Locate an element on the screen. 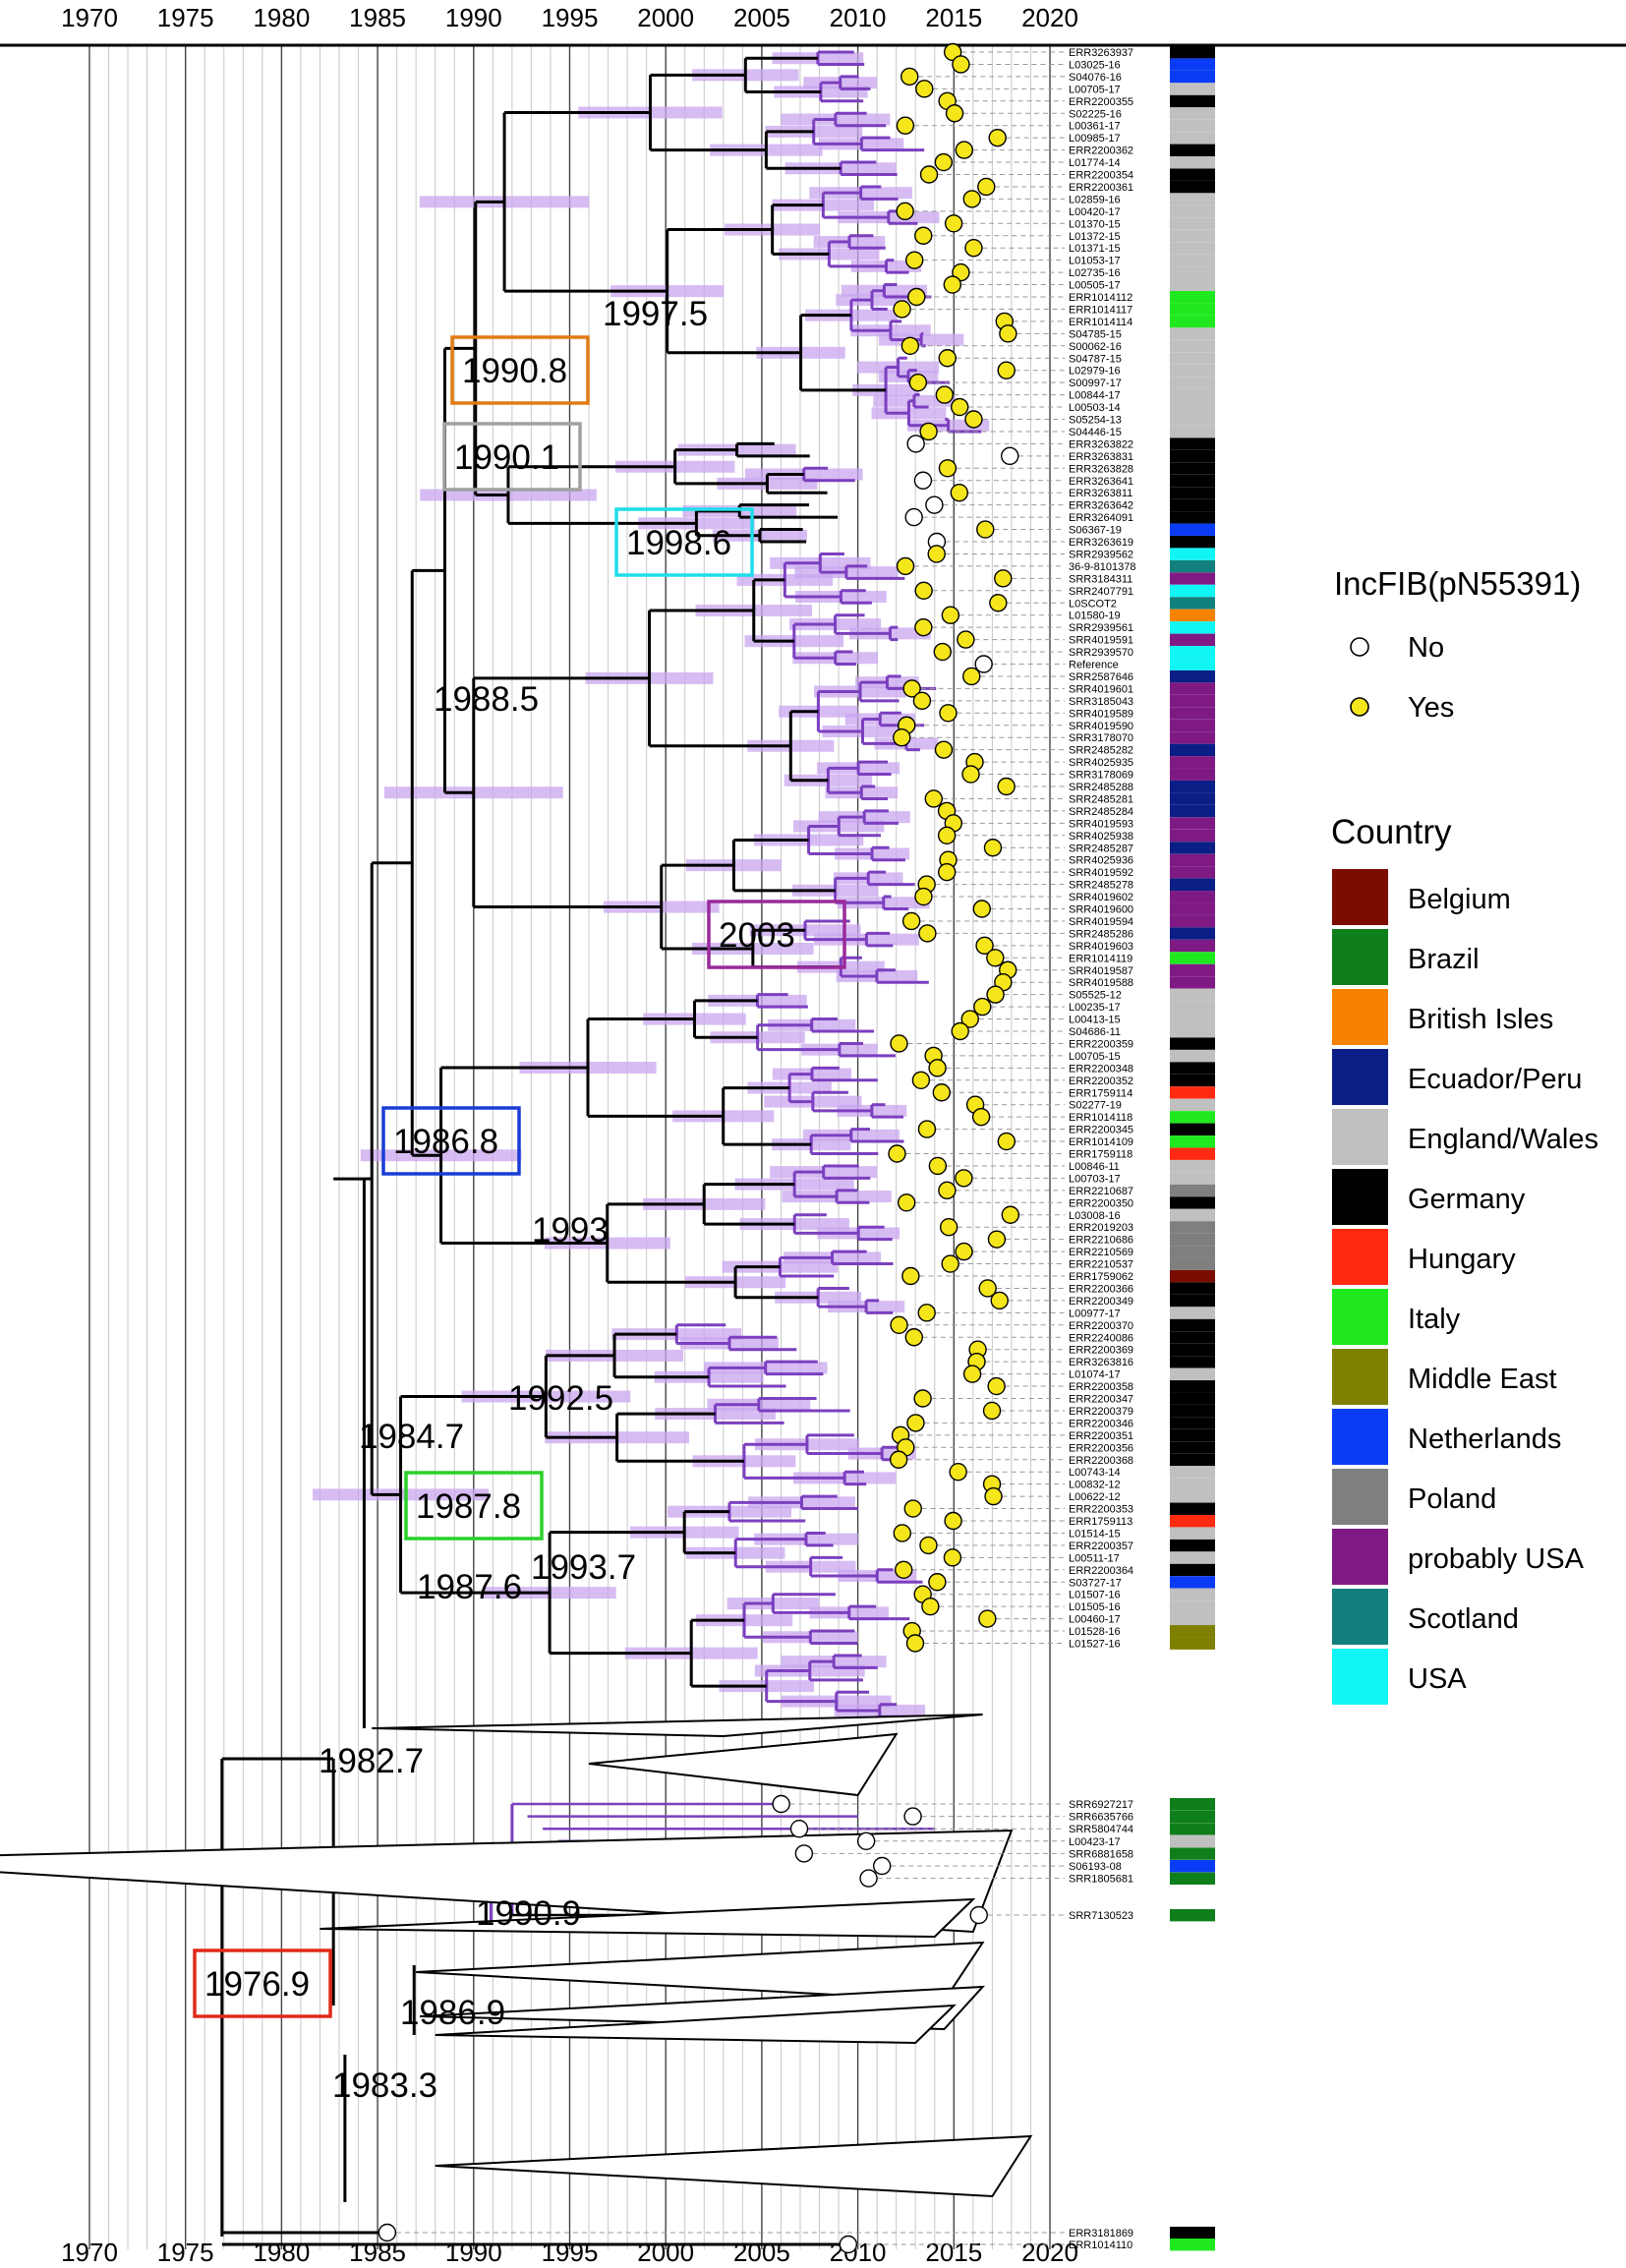 The height and width of the screenshot is (2268, 1626). node-date-label: 1990.9 is located at coordinates (528, 1913).